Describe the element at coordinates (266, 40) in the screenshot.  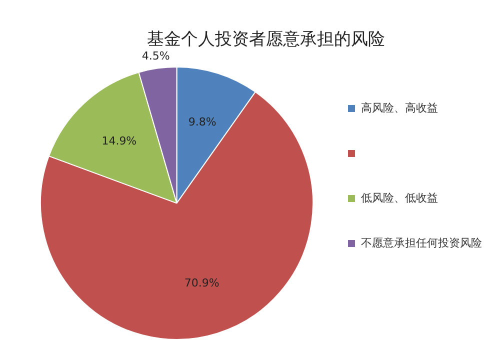
I see `chart-title: 基金个人投资者愿意承担的风险` at that location.